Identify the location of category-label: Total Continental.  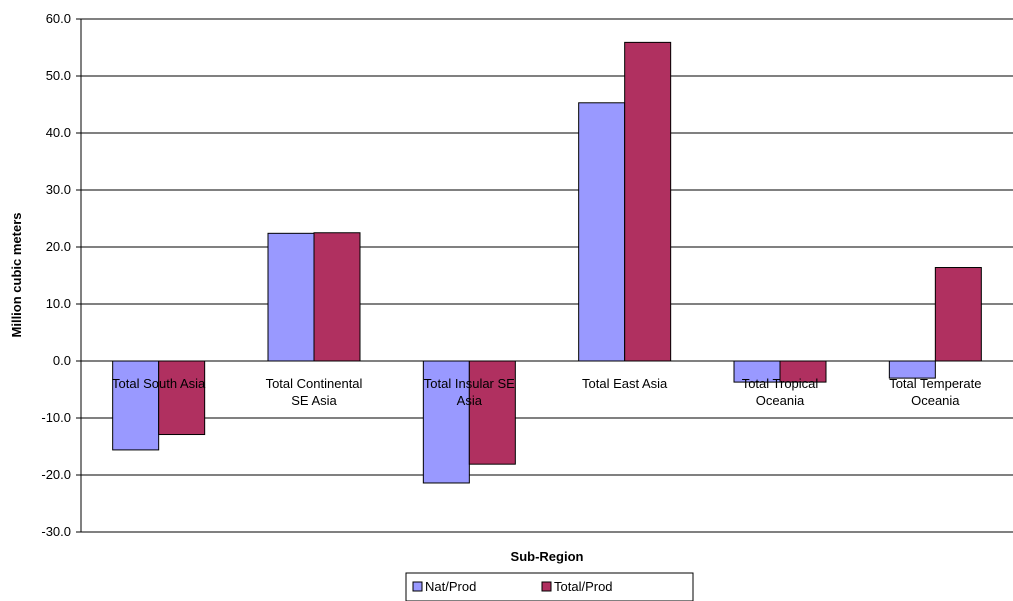
(314, 383).